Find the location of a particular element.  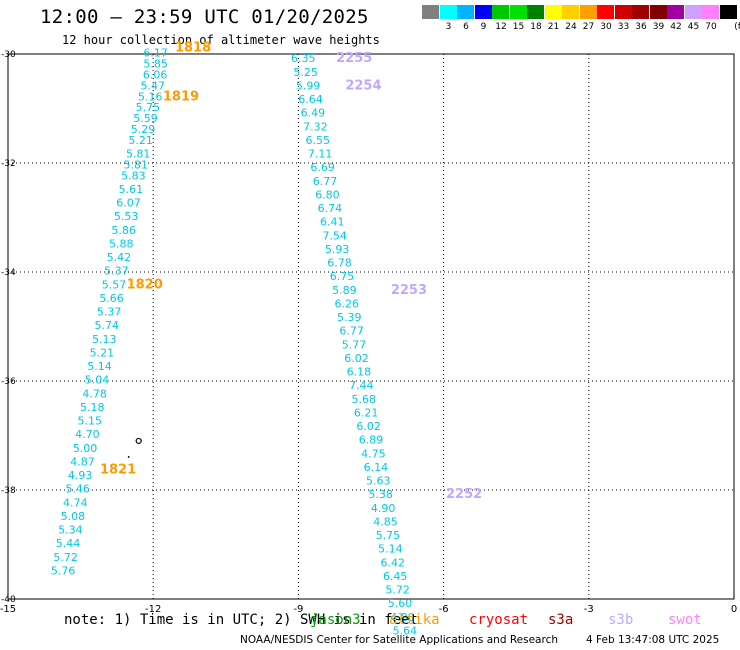

altika-value-label: 5.88 is located at coordinates (121, 243).